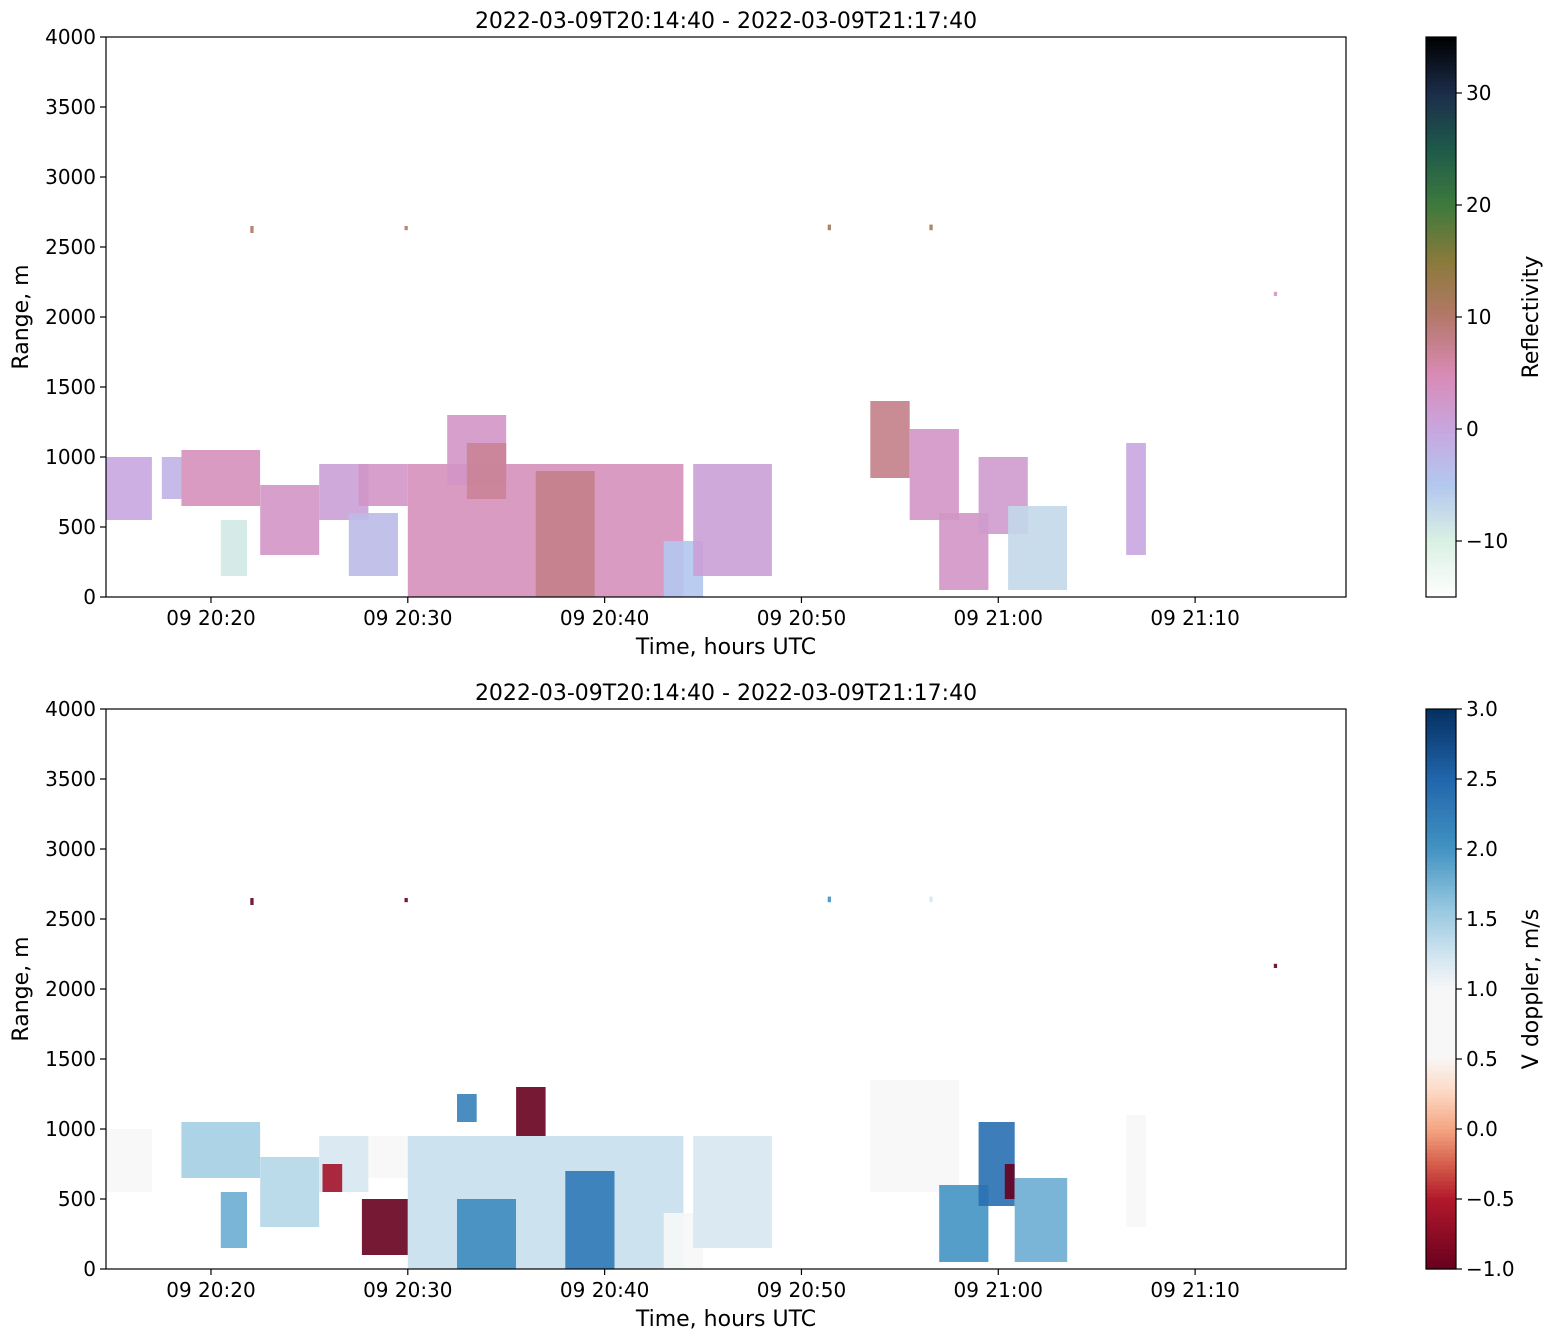  Describe the element at coordinates (801, 1290) in the screenshot. I see `x-tick-label: 09 20:50` at that location.